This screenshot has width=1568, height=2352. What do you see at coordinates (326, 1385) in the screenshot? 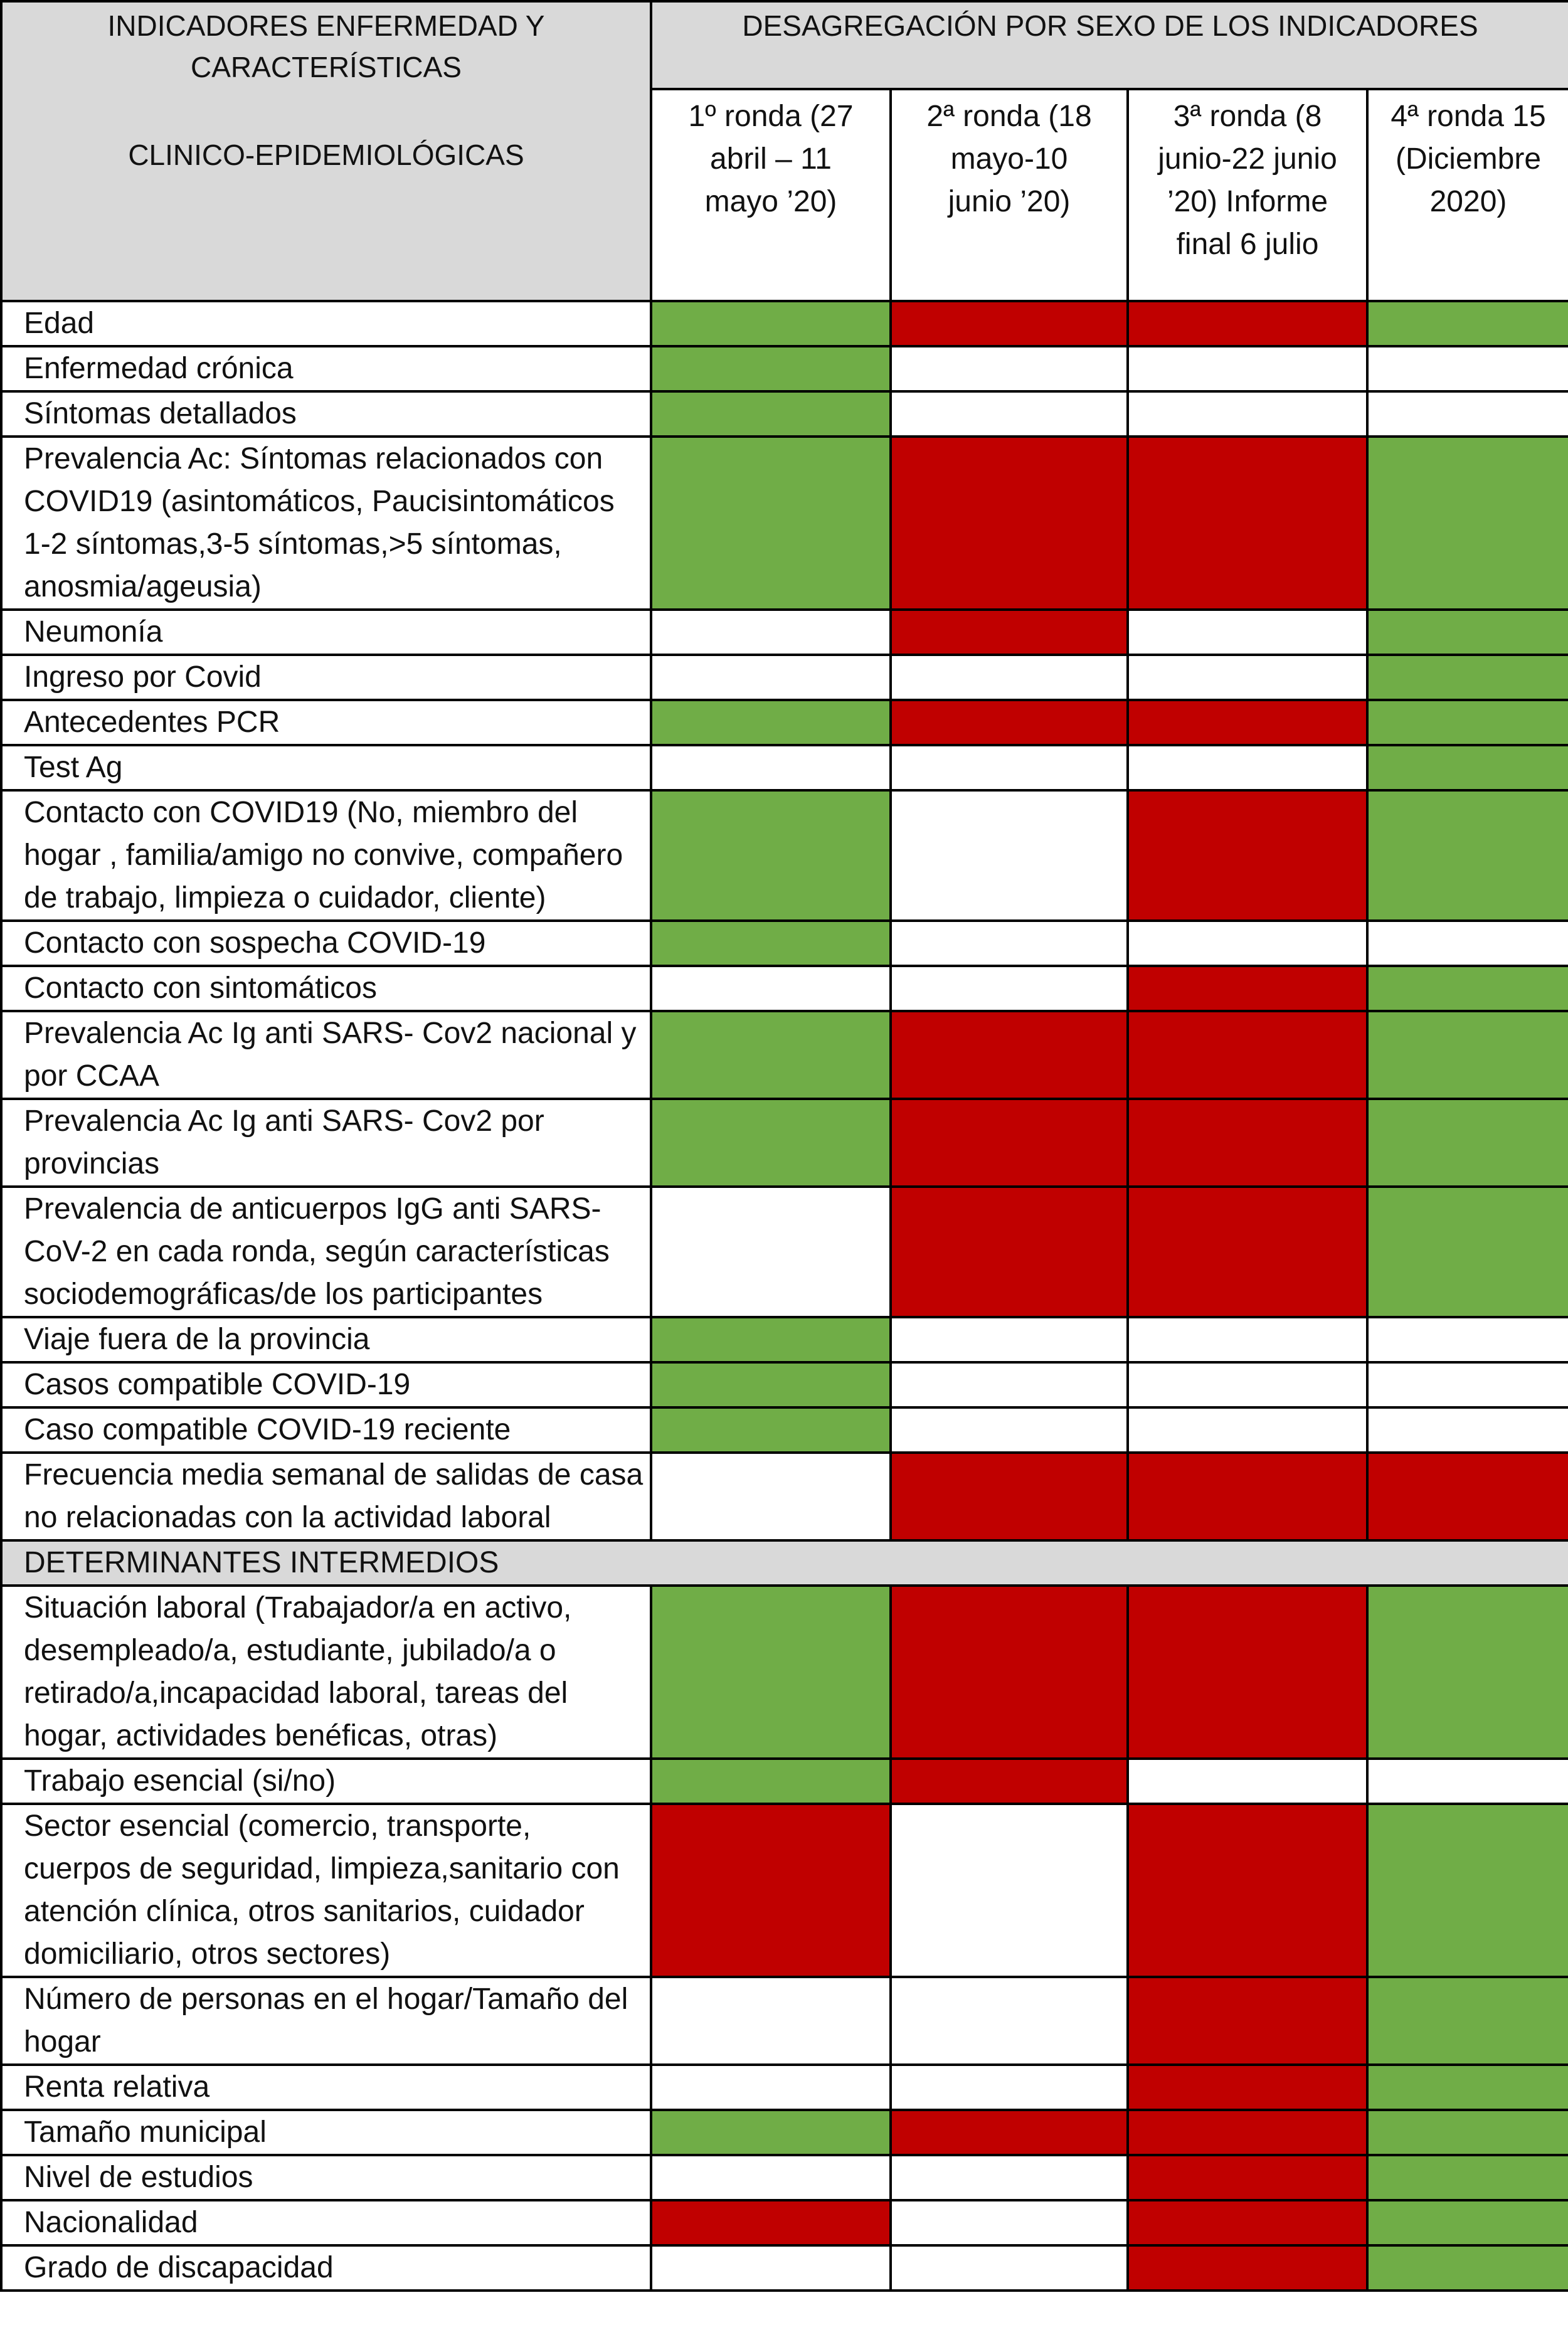
I see `indicator-label: Casos compatible COVID-19` at bounding box center [326, 1385].